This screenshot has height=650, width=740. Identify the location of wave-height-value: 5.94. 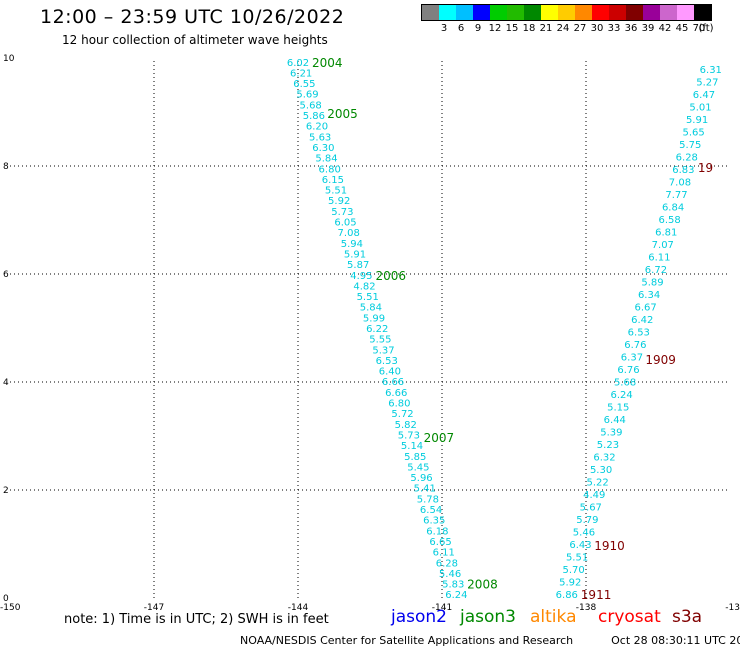
(352, 244).